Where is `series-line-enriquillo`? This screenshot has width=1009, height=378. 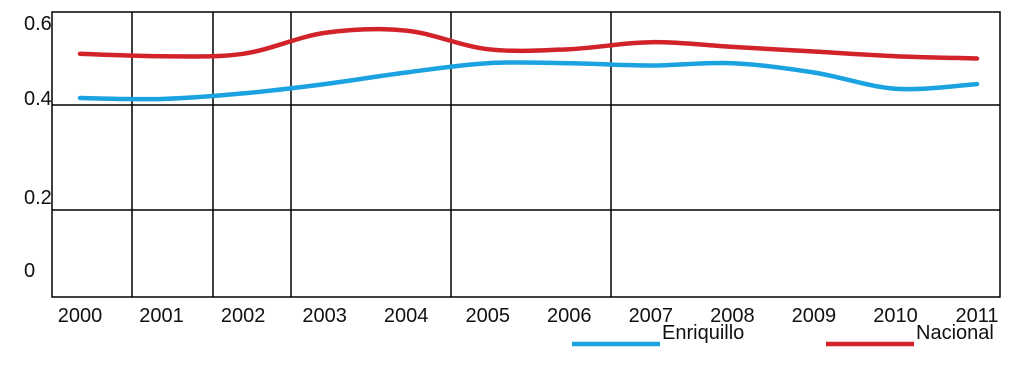 series-line-enriquillo is located at coordinates (528, 81).